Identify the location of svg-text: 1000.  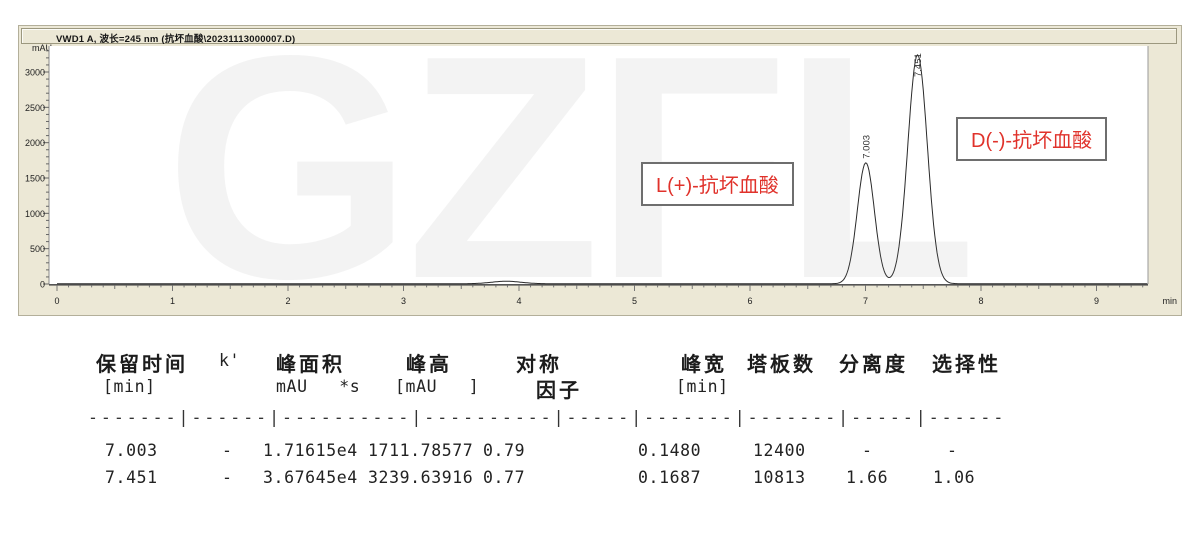
(35, 214).